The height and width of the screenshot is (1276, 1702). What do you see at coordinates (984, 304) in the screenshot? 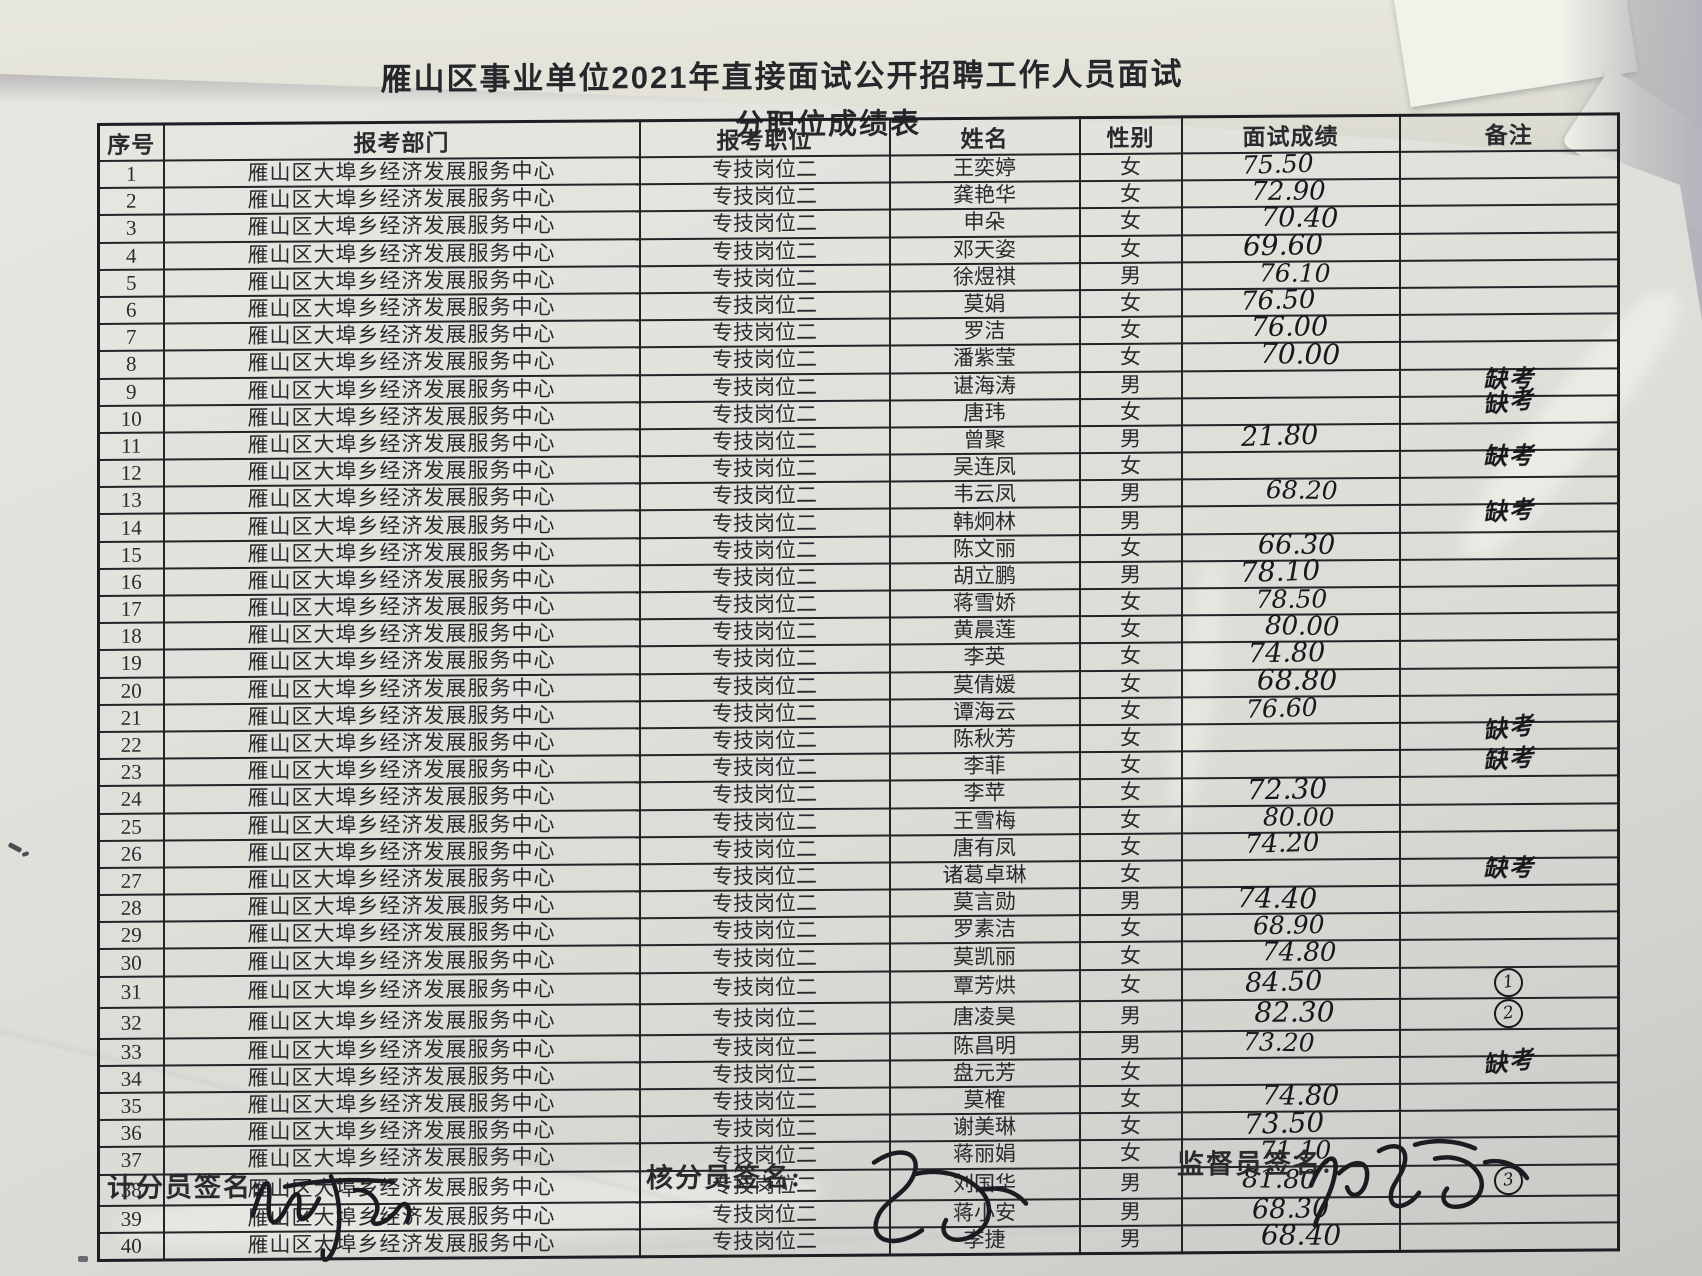
I see `cell-name: 莫娟` at bounding box center [984, 304].